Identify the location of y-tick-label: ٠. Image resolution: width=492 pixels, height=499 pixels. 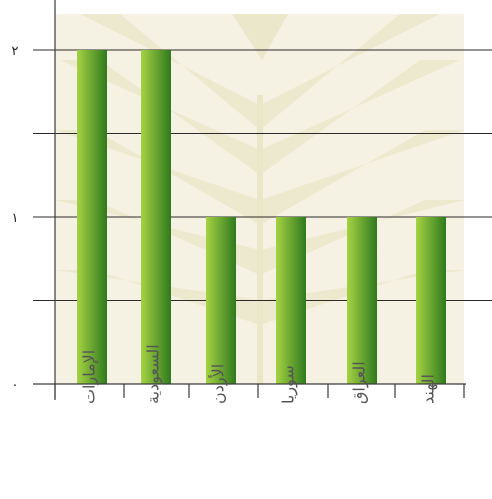
(15, 385).